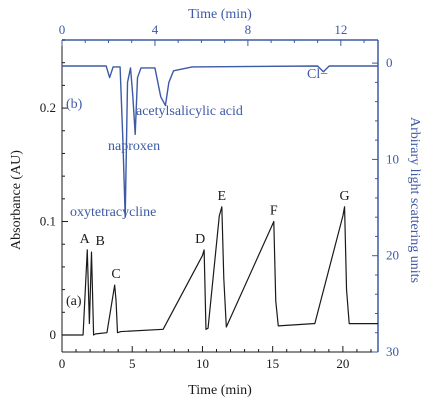  What do you see at coordinates (115, 274) in the screenshot?
I see `peak-label-c: C` at bounding box center [115, 274].